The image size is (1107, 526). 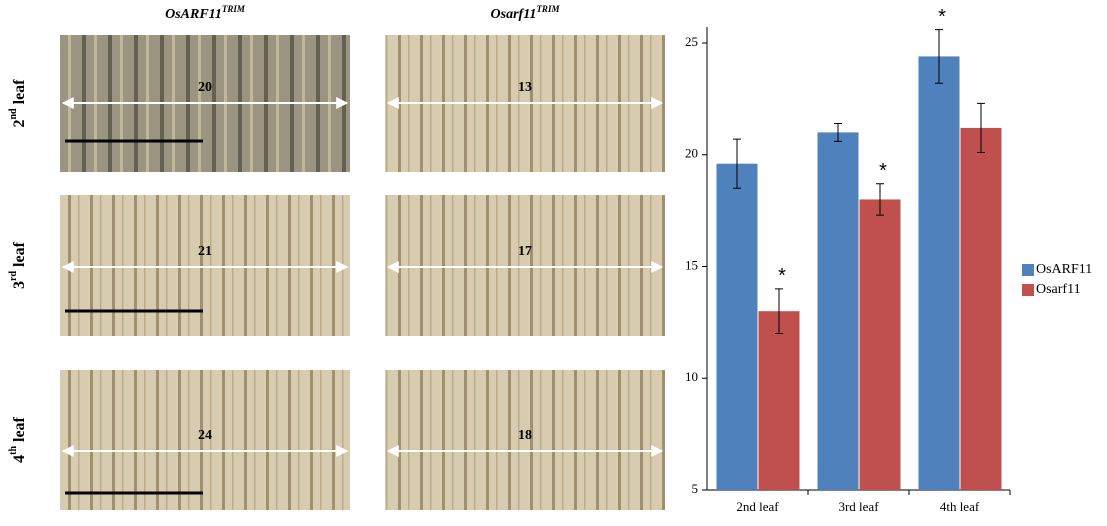 I want to click on text-part: Osarf11, so click(x=514, y=14).